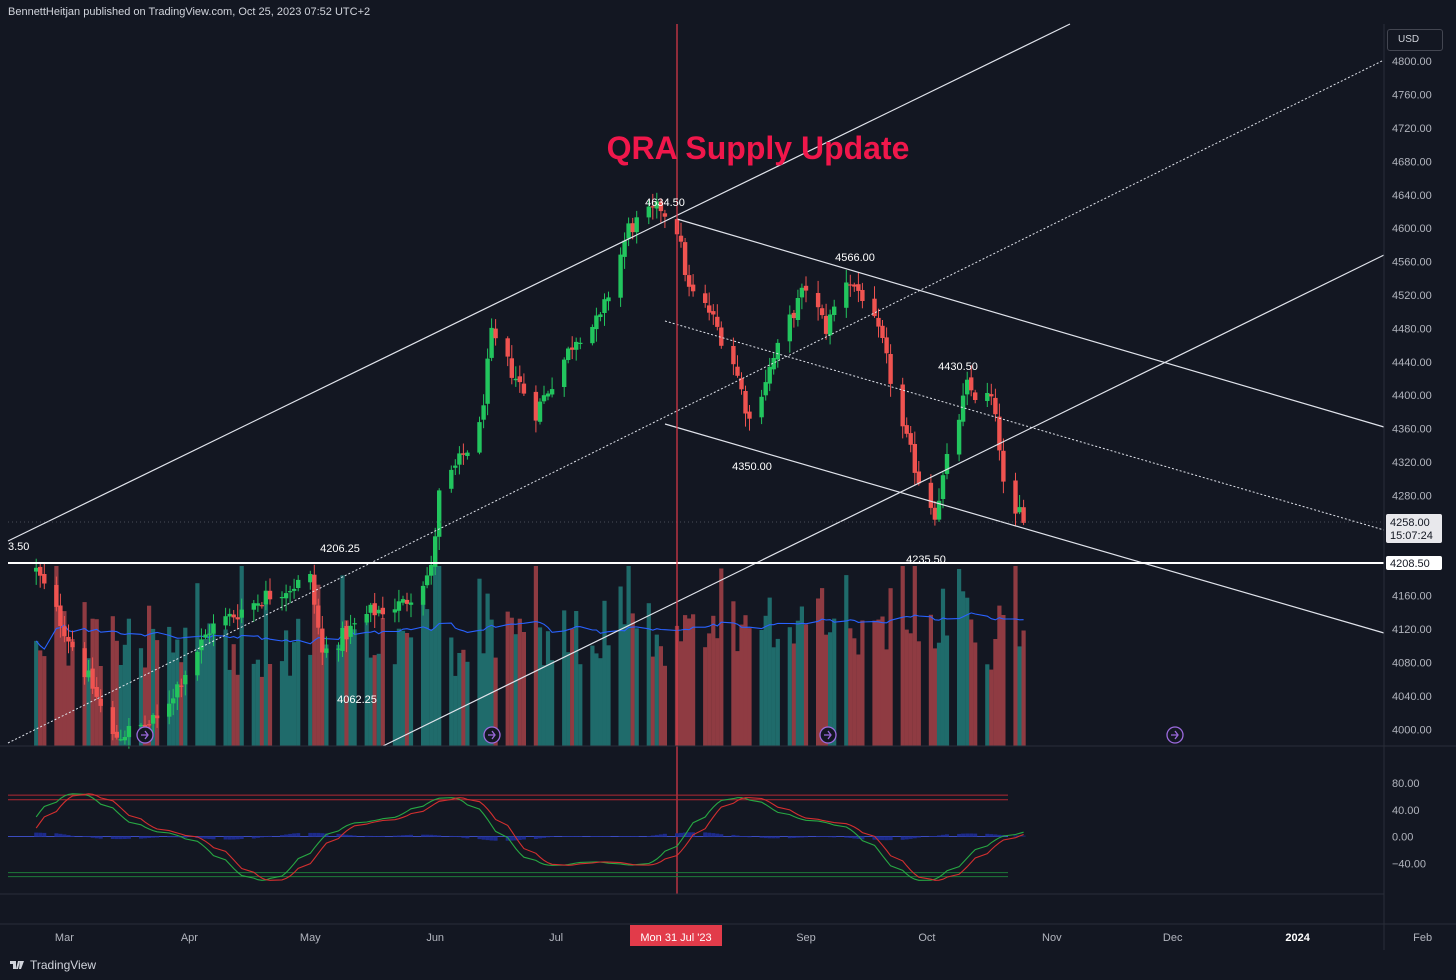 This screenshot has width=1456, height=980. I want to click on price-tick-label: 4560.00, so click(1412, 263).